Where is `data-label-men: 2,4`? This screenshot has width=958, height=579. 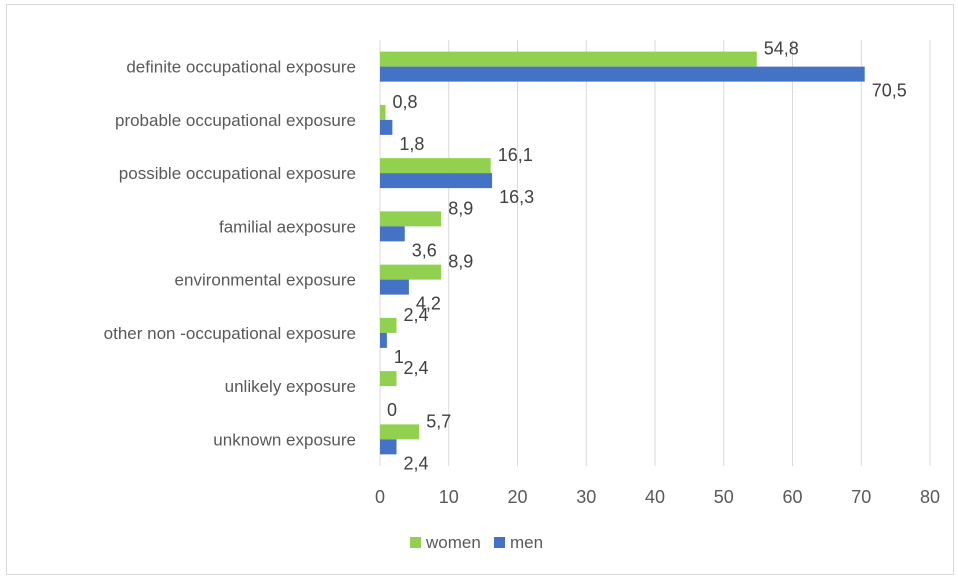 data-label-men: 2,4 is located at coordinates (416, 463).